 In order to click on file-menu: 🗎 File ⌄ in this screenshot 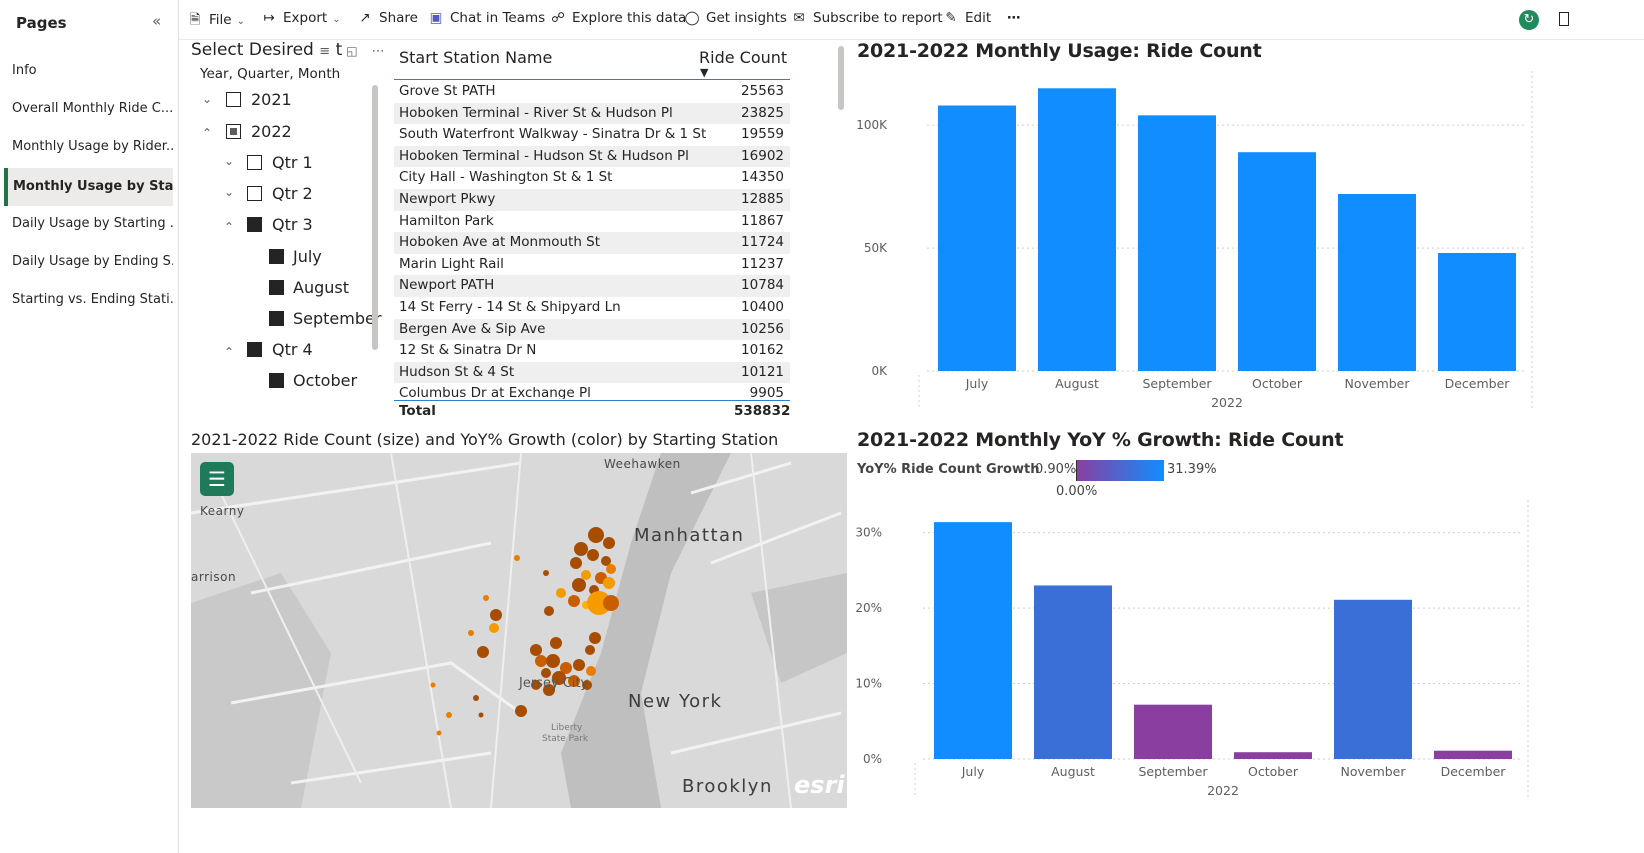, I will do `click(216, 21)`.